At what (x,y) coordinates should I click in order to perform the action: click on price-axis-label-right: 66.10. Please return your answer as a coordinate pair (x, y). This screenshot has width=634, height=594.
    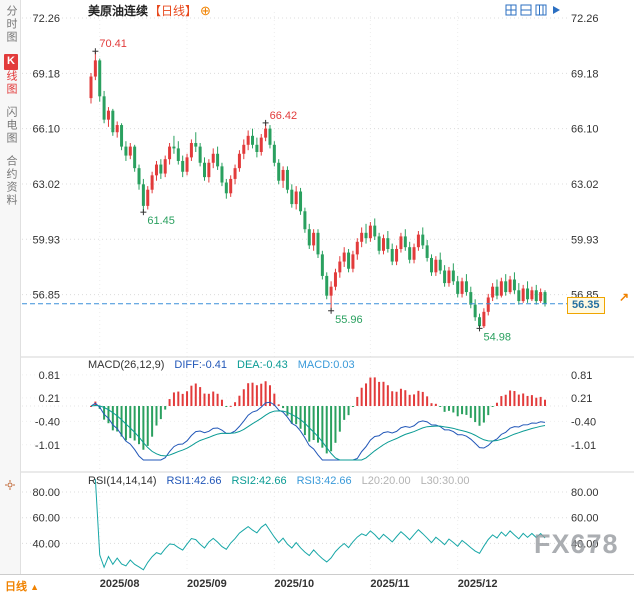
    Looking at the image, I should click on (585, 130).